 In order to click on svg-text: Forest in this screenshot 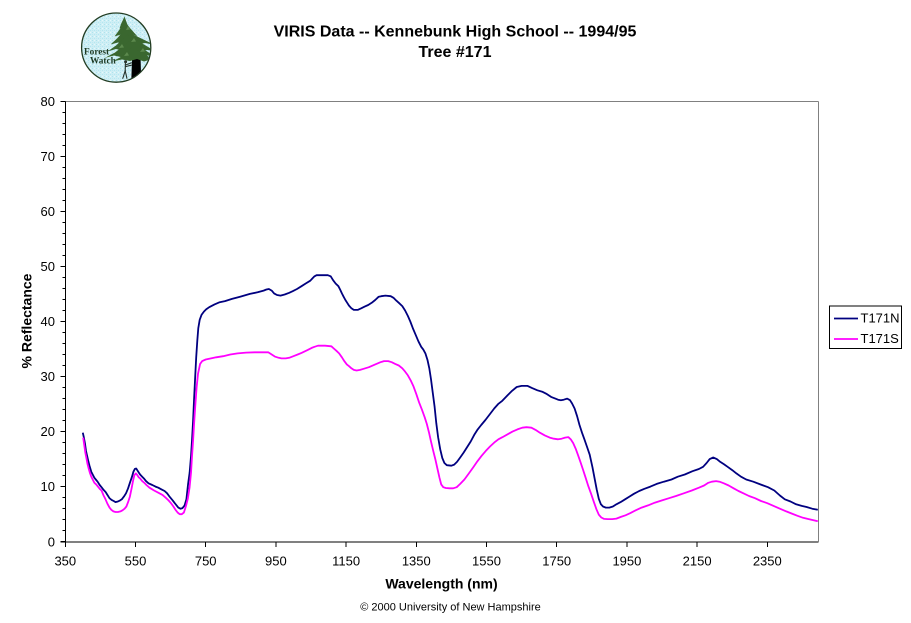, I will do `click(97, 52)`.